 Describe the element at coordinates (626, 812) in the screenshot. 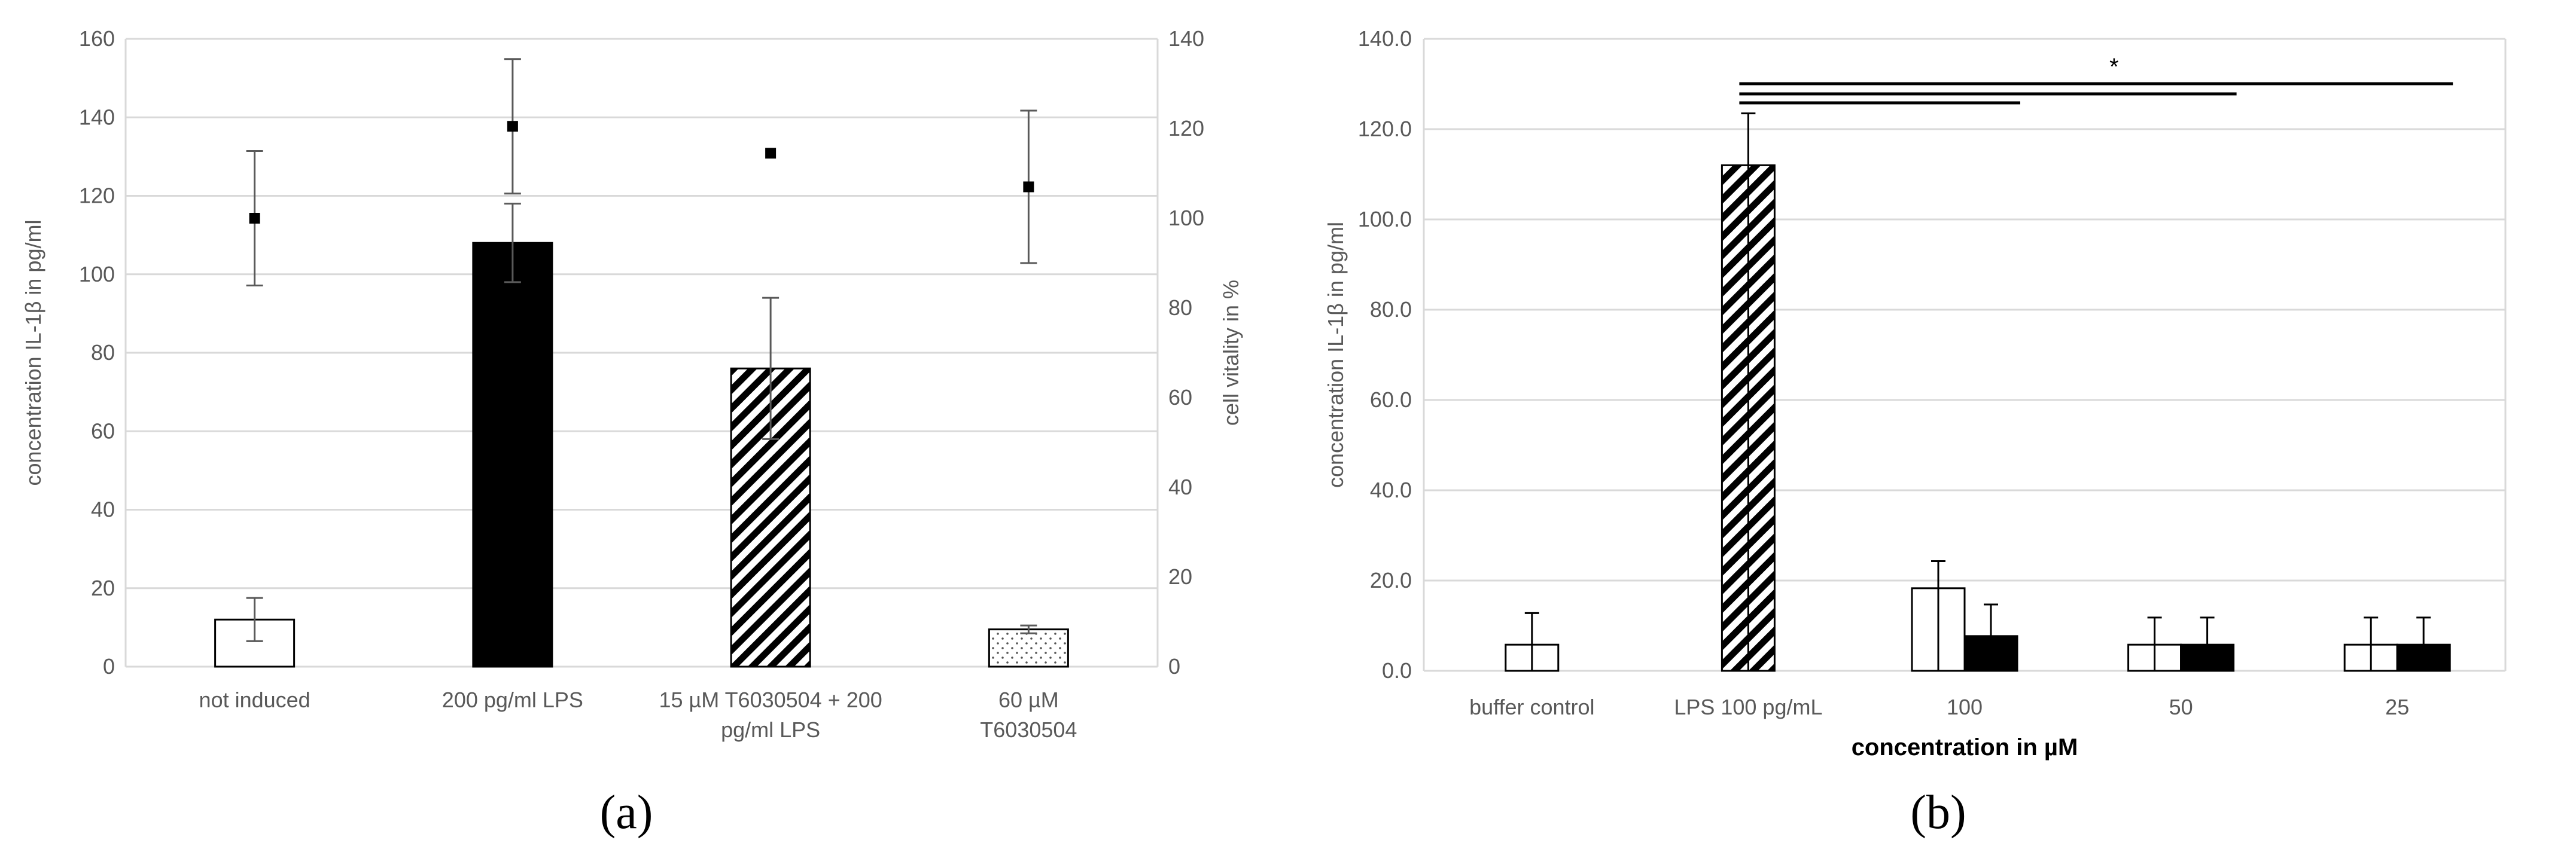

I see `panel-label-a: (a)` at that location.